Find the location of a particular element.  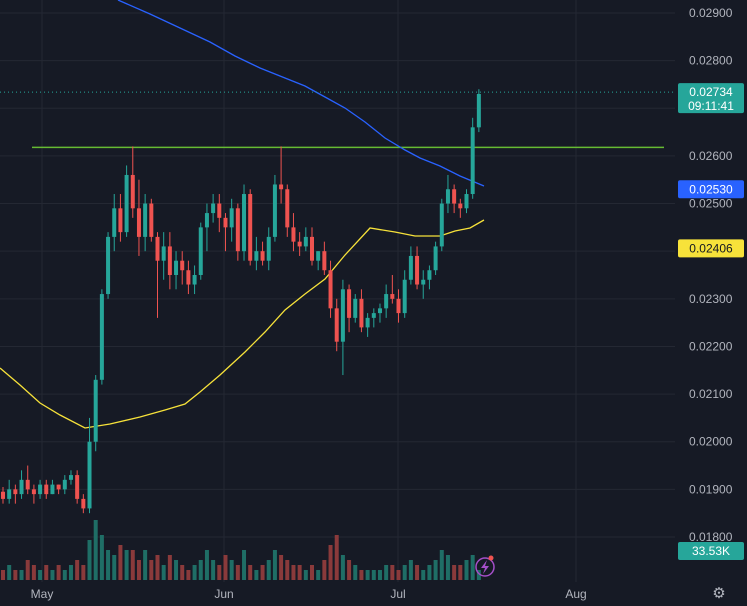

y-tick-label: 0.02000 is located at coordinates (711, 442).